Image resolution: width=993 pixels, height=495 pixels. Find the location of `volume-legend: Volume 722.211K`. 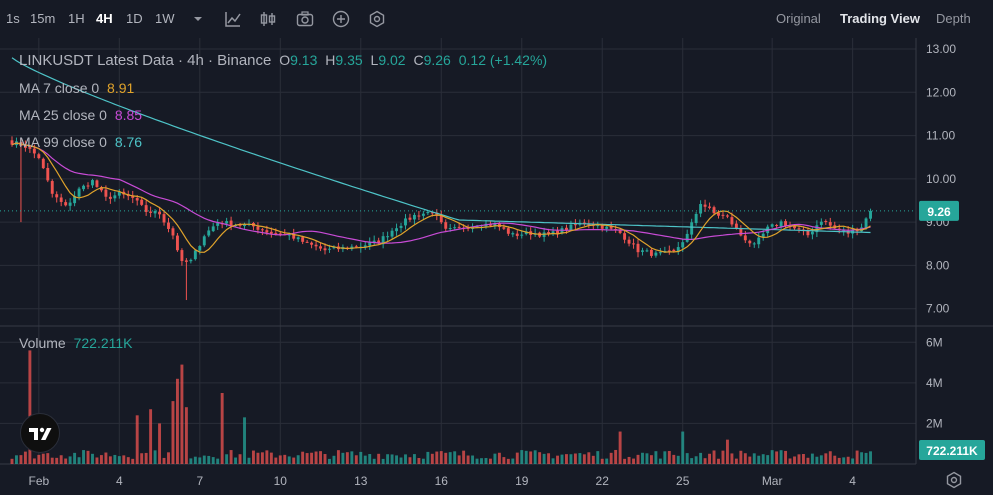

volume-legend: Volume 722.211K is located at coordinates (78, 343).